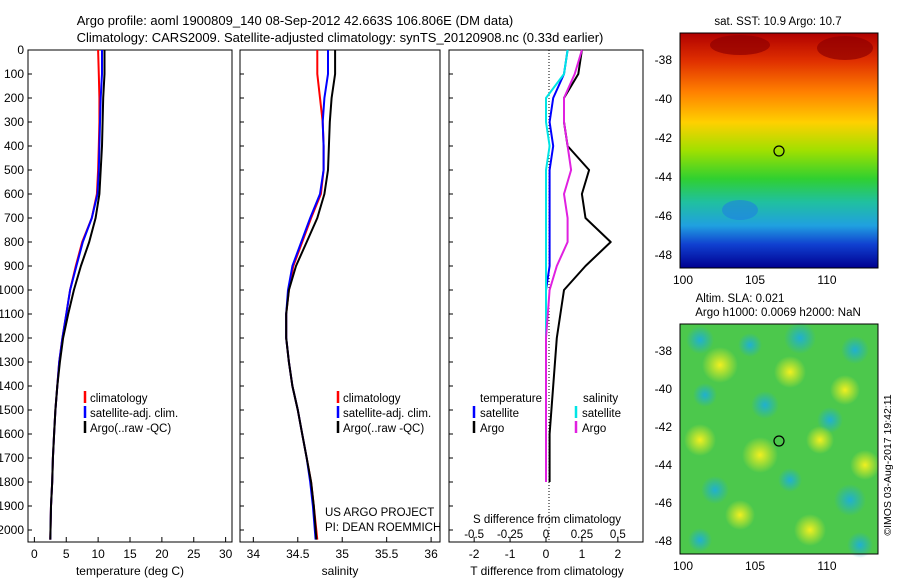 This screenshot has height=580, width=900. What do you see at coordinates (298, 554) in the screenshot?
I see `x-tick-label: 34.5` at bounding box center [298, 554].